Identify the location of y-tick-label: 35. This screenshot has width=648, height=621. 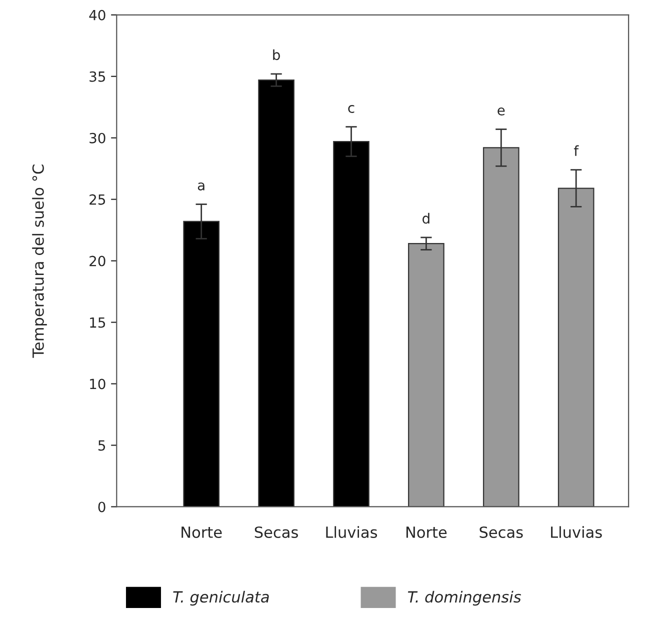
(98, 76).